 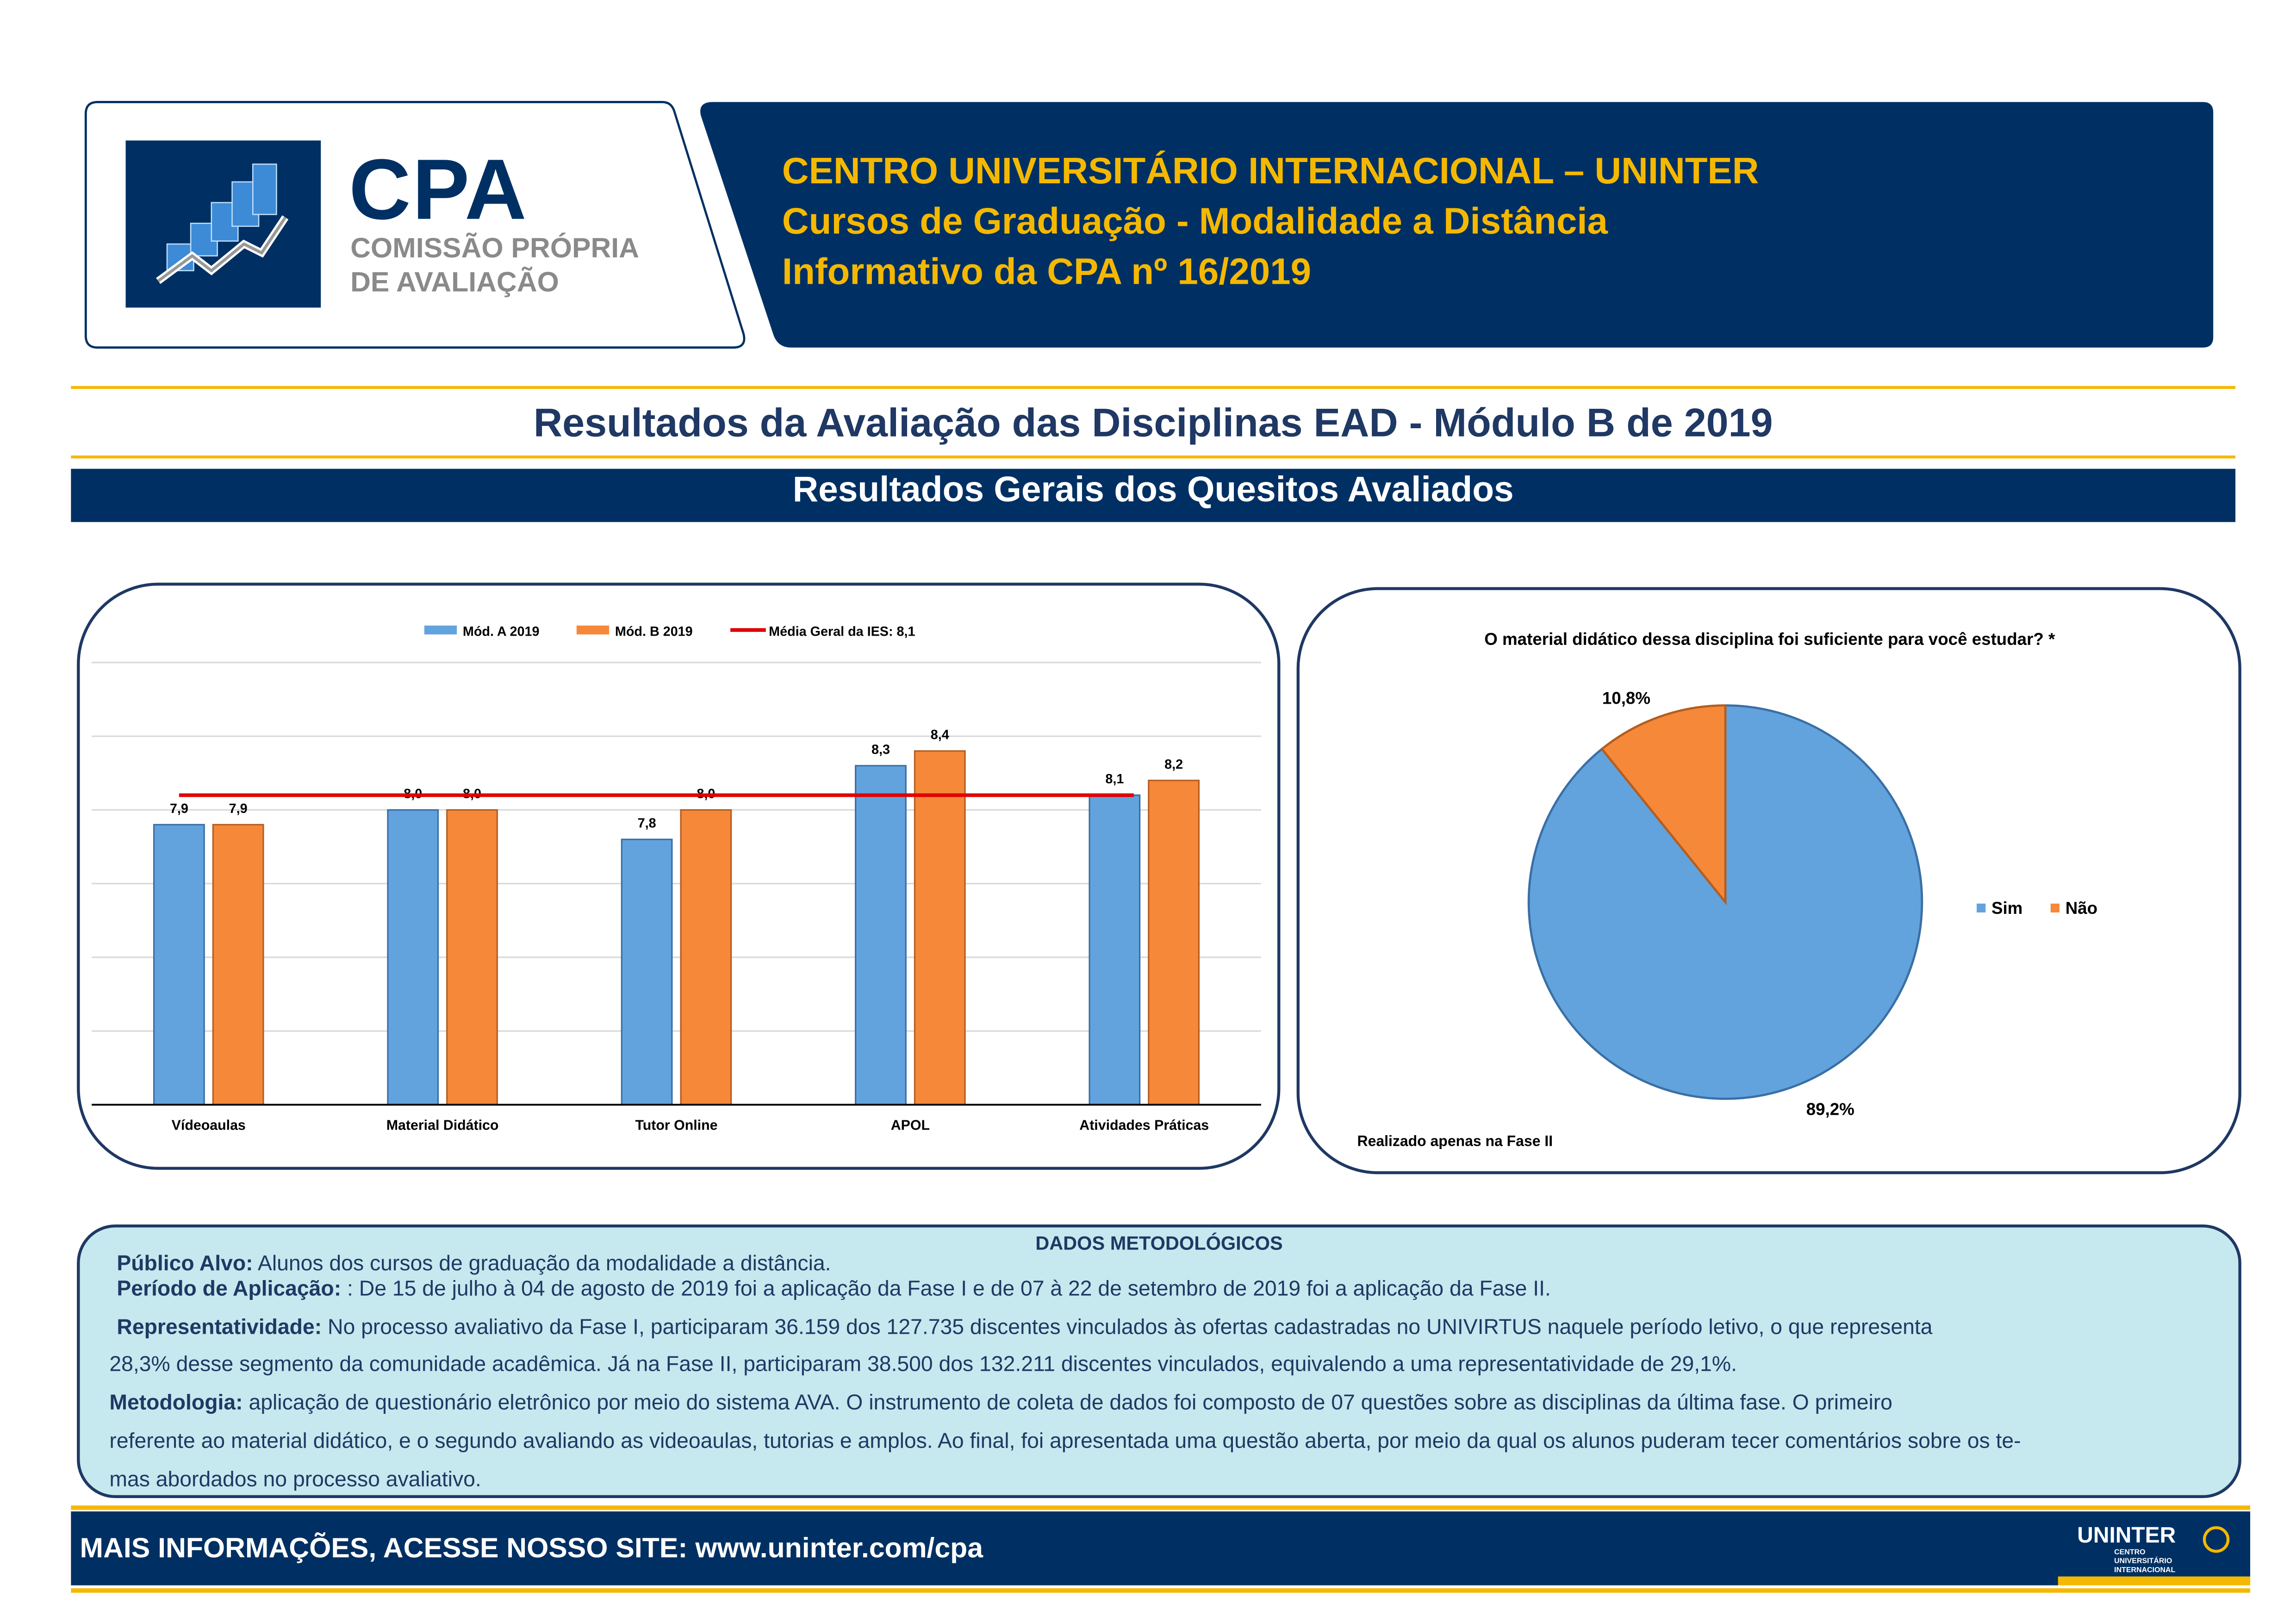 I want to click on logo-line1: COMISSÃO PRÓPRIA, so click(x=495, y=249).